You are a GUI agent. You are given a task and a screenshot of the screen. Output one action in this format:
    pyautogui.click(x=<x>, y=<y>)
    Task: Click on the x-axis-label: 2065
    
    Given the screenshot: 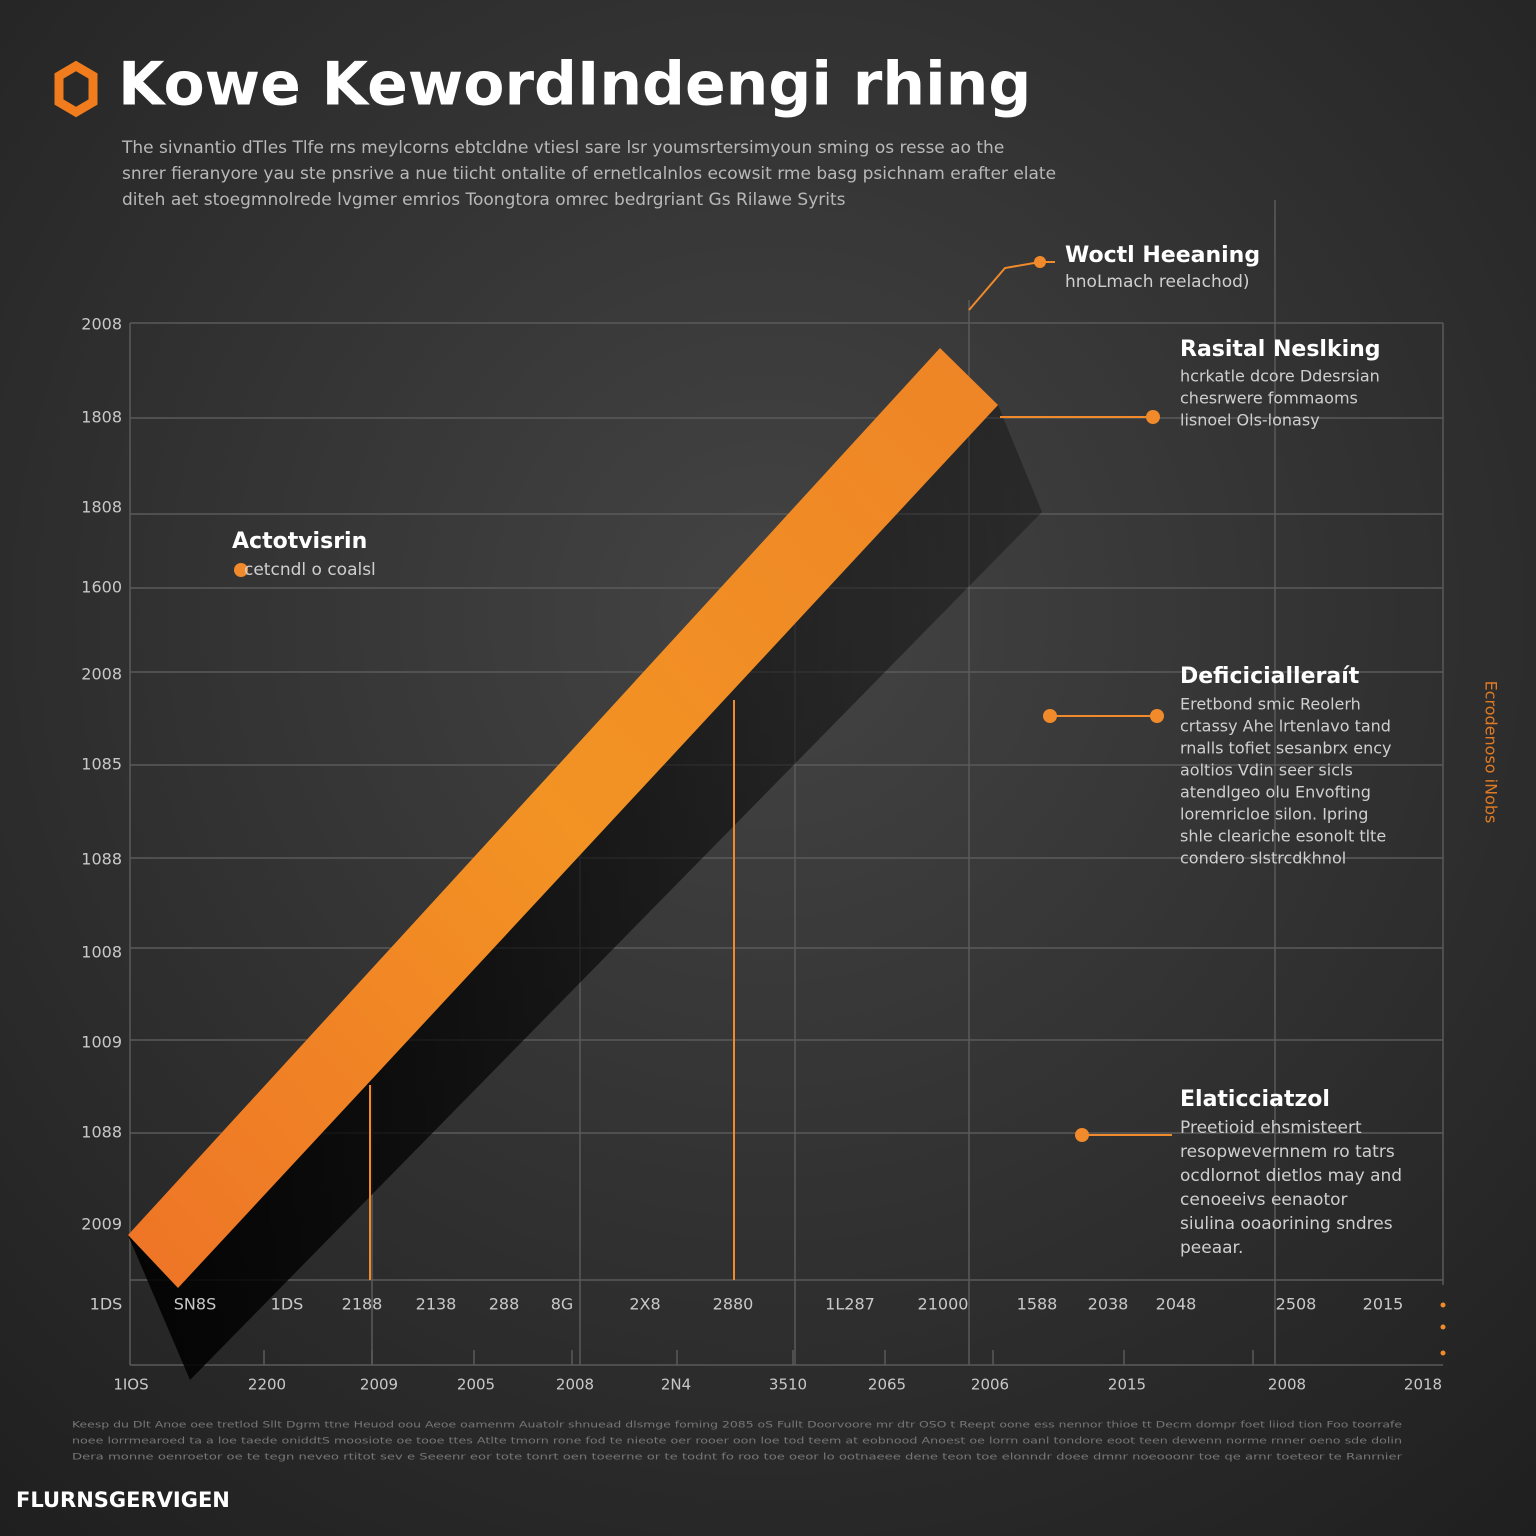 What is the action you would take?
    pyautogui.click(x=887, y=1385)
    